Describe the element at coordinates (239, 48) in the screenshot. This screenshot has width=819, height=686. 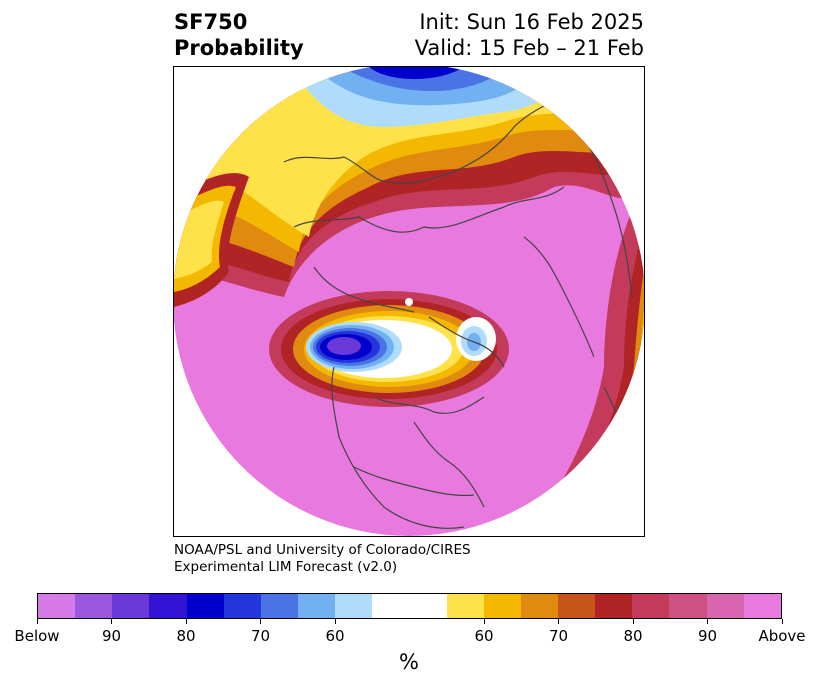
I see `product-title: Probability` at that location.